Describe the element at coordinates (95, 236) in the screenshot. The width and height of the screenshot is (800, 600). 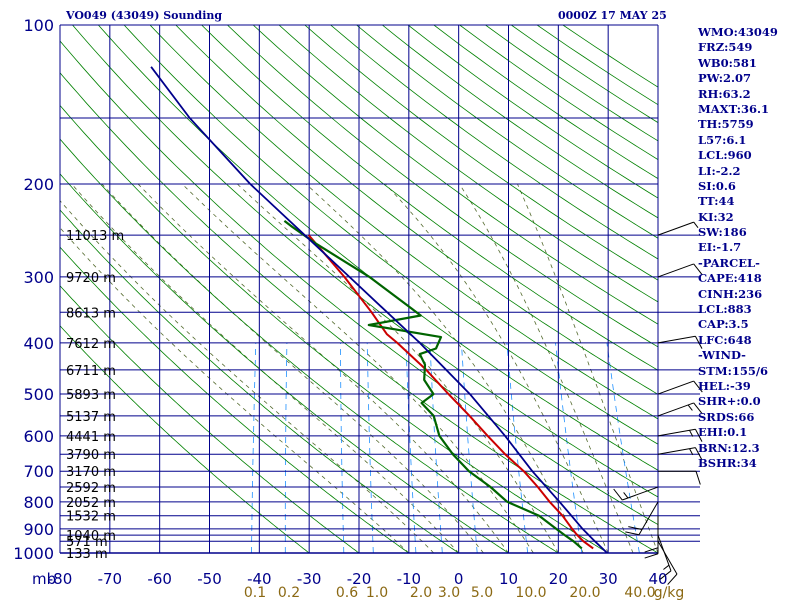
I see `height-label: 11013 m` at that location.